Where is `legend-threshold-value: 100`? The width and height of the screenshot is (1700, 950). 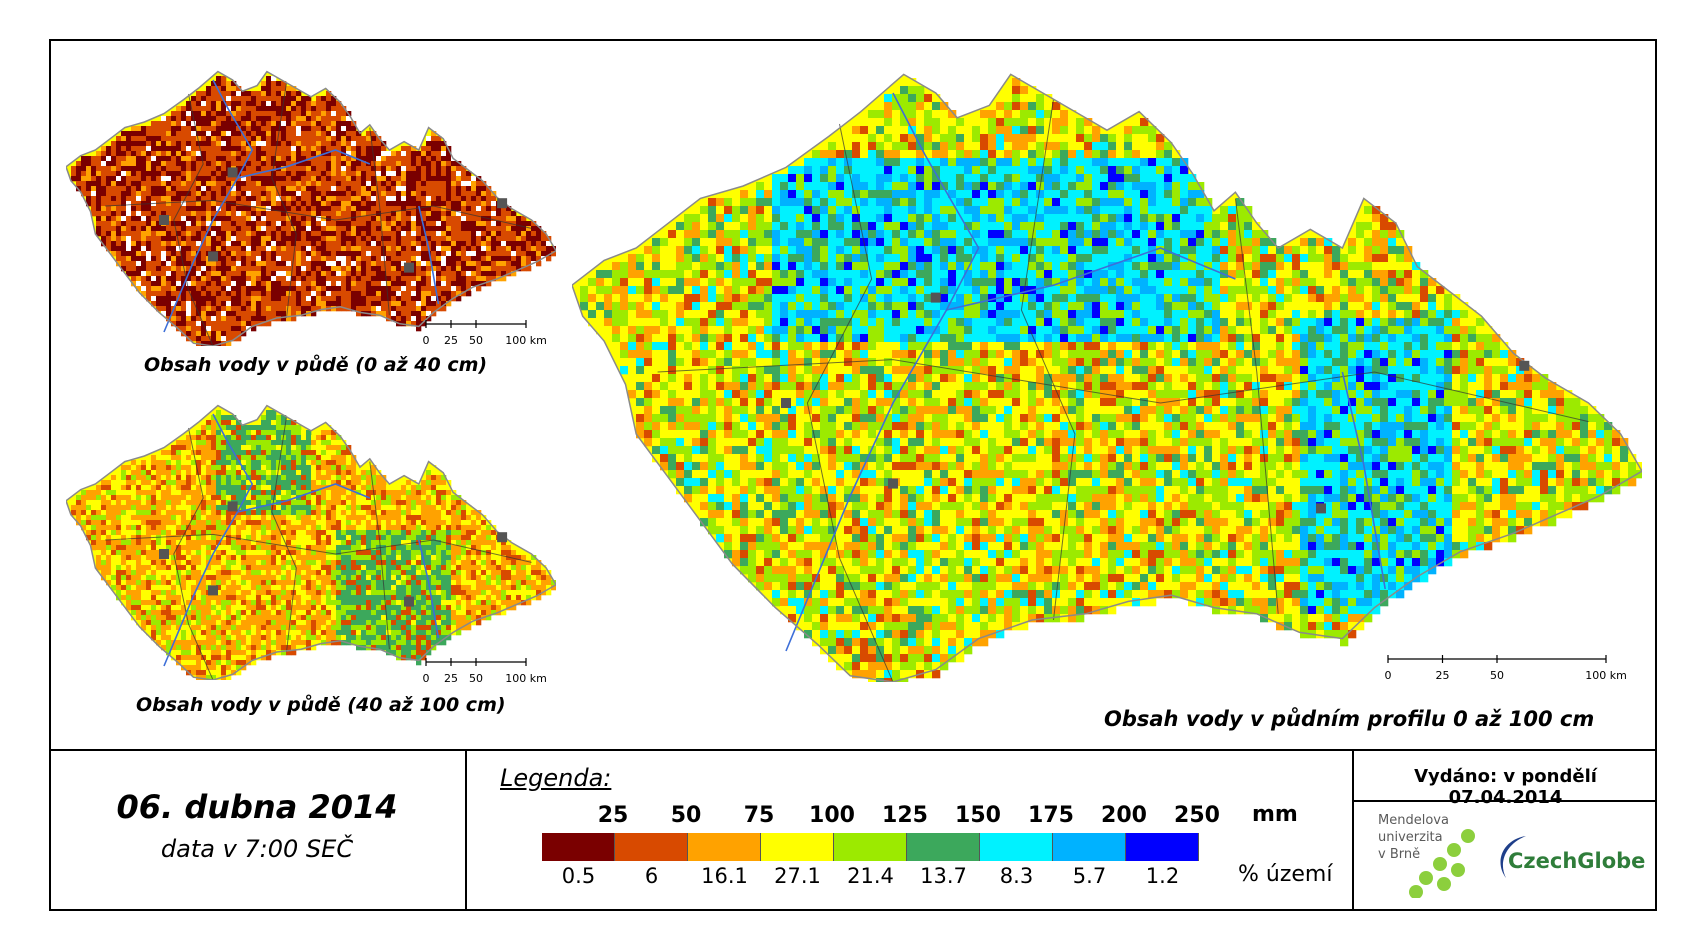 legend-threshold-value: 100 is located at coordinates (832, 815).